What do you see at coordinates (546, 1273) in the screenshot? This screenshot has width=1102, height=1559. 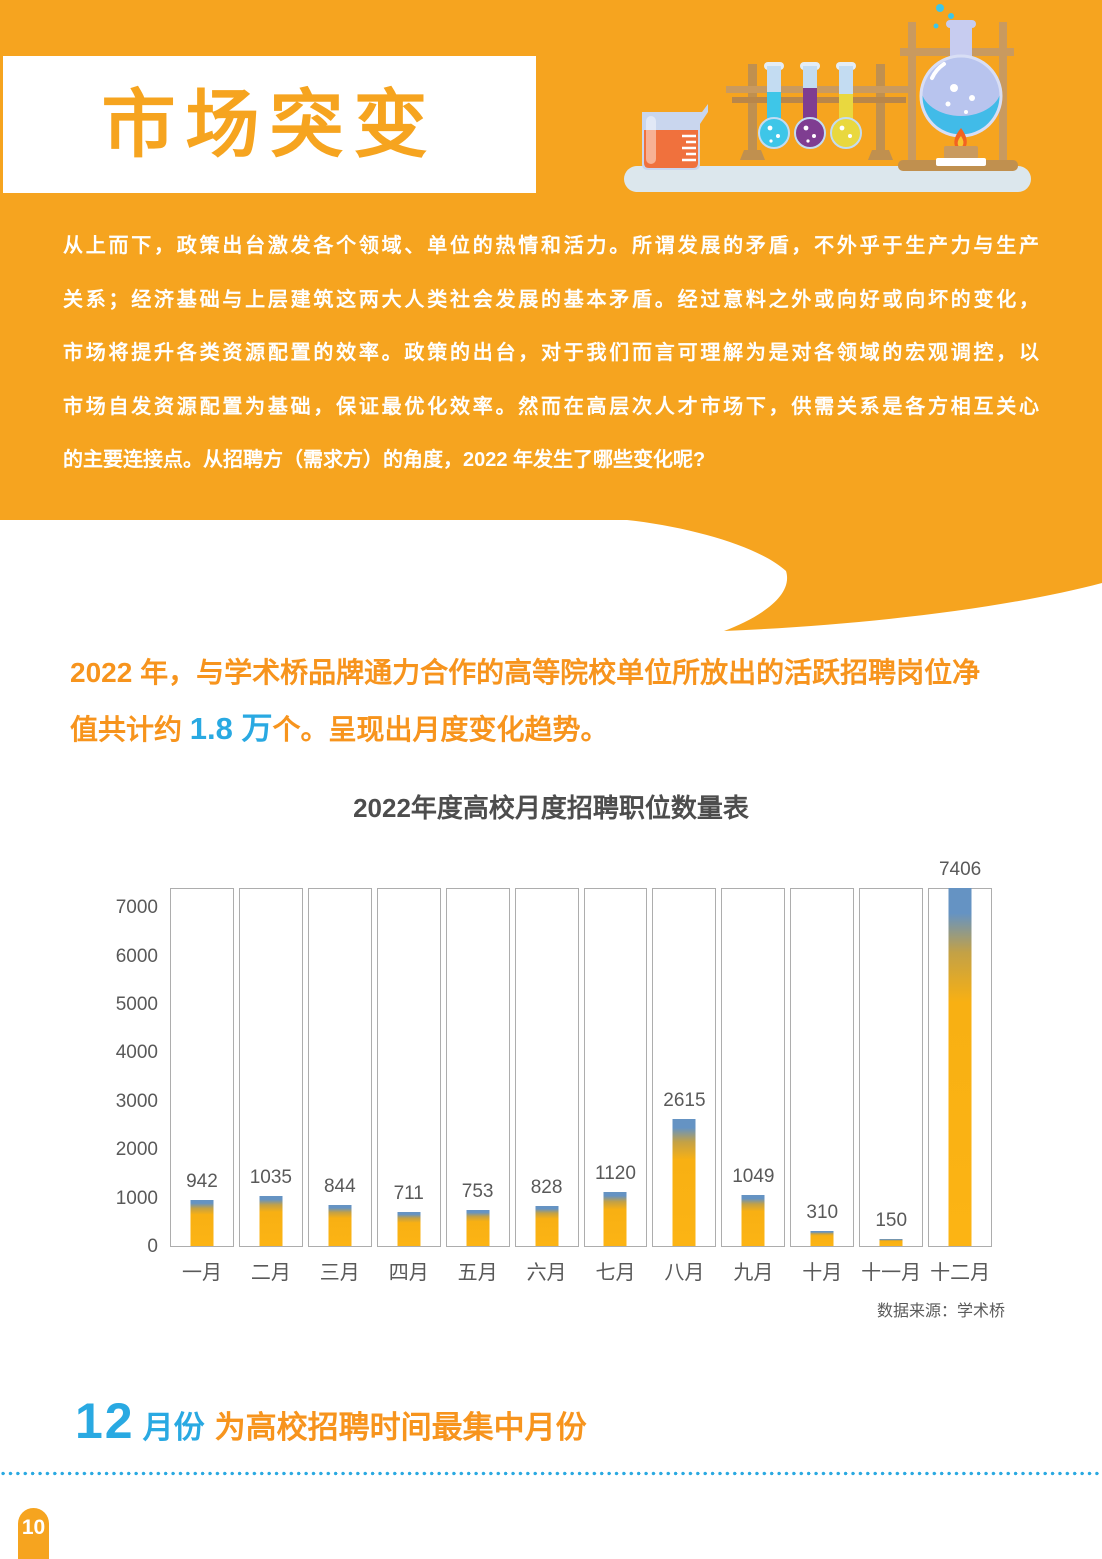 I see `x-axis-label: 六月` at bounding box center [546, 1273].